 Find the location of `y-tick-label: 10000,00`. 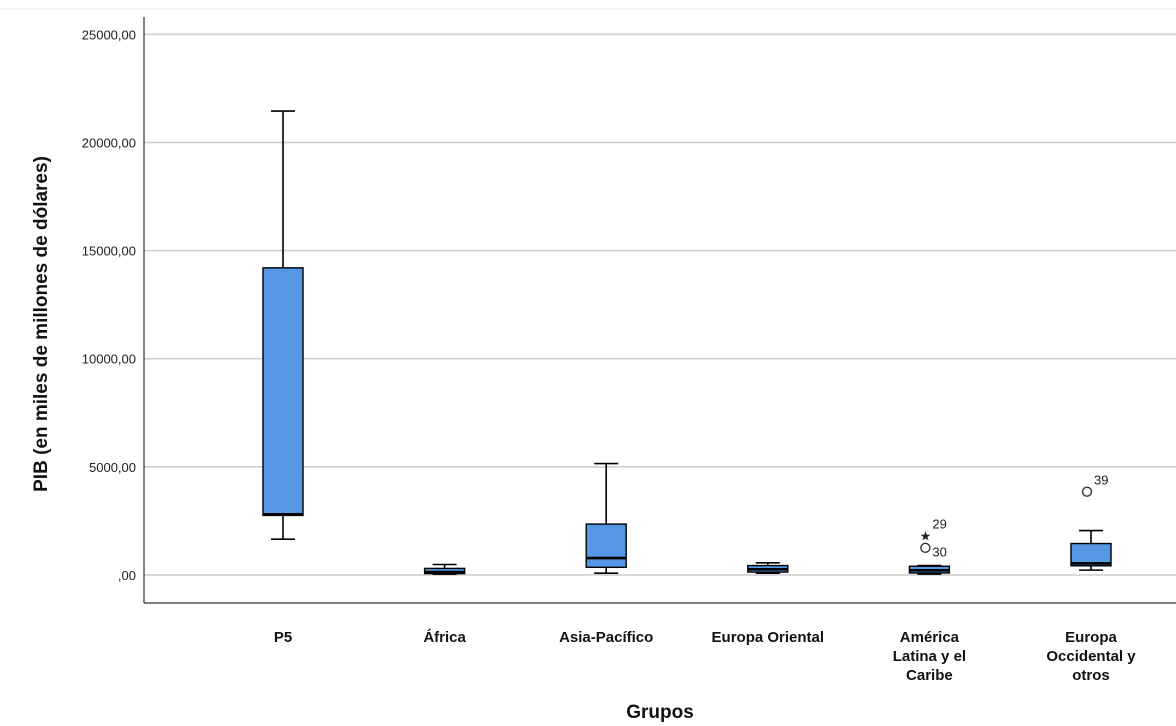

y-tick-label: 10000,00 is located at coordinates (109, 359).